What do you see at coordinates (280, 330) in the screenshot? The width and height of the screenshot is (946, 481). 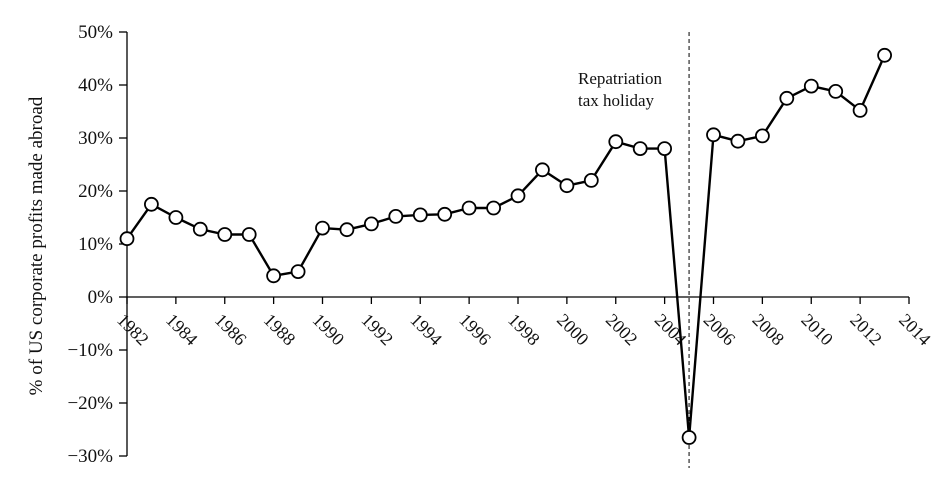 I see `x-tick-label: 1988` at bounding box center [280, 330].